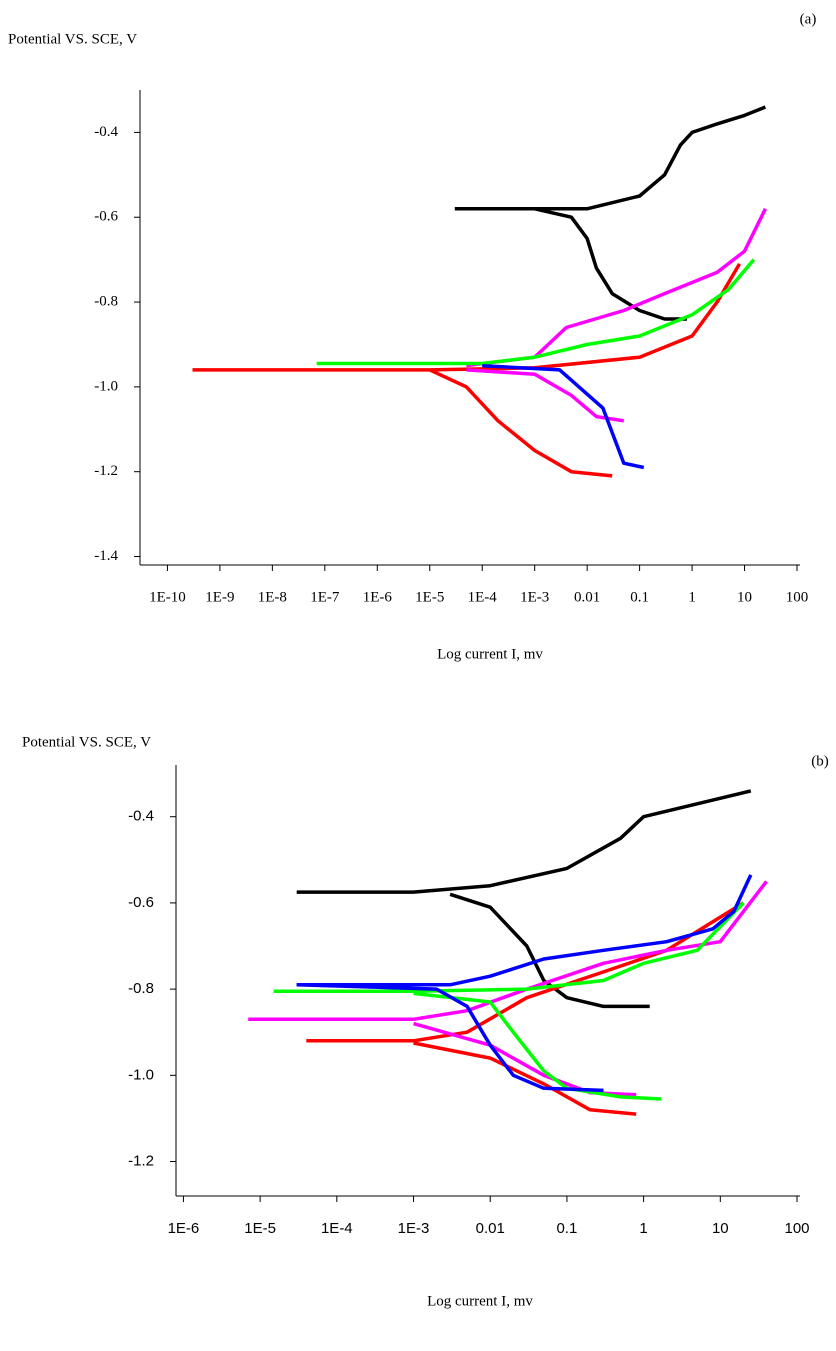 This screenshot has height=1351, width=836. I want to click on y-tick-label: -1.4, so click(106, 556).